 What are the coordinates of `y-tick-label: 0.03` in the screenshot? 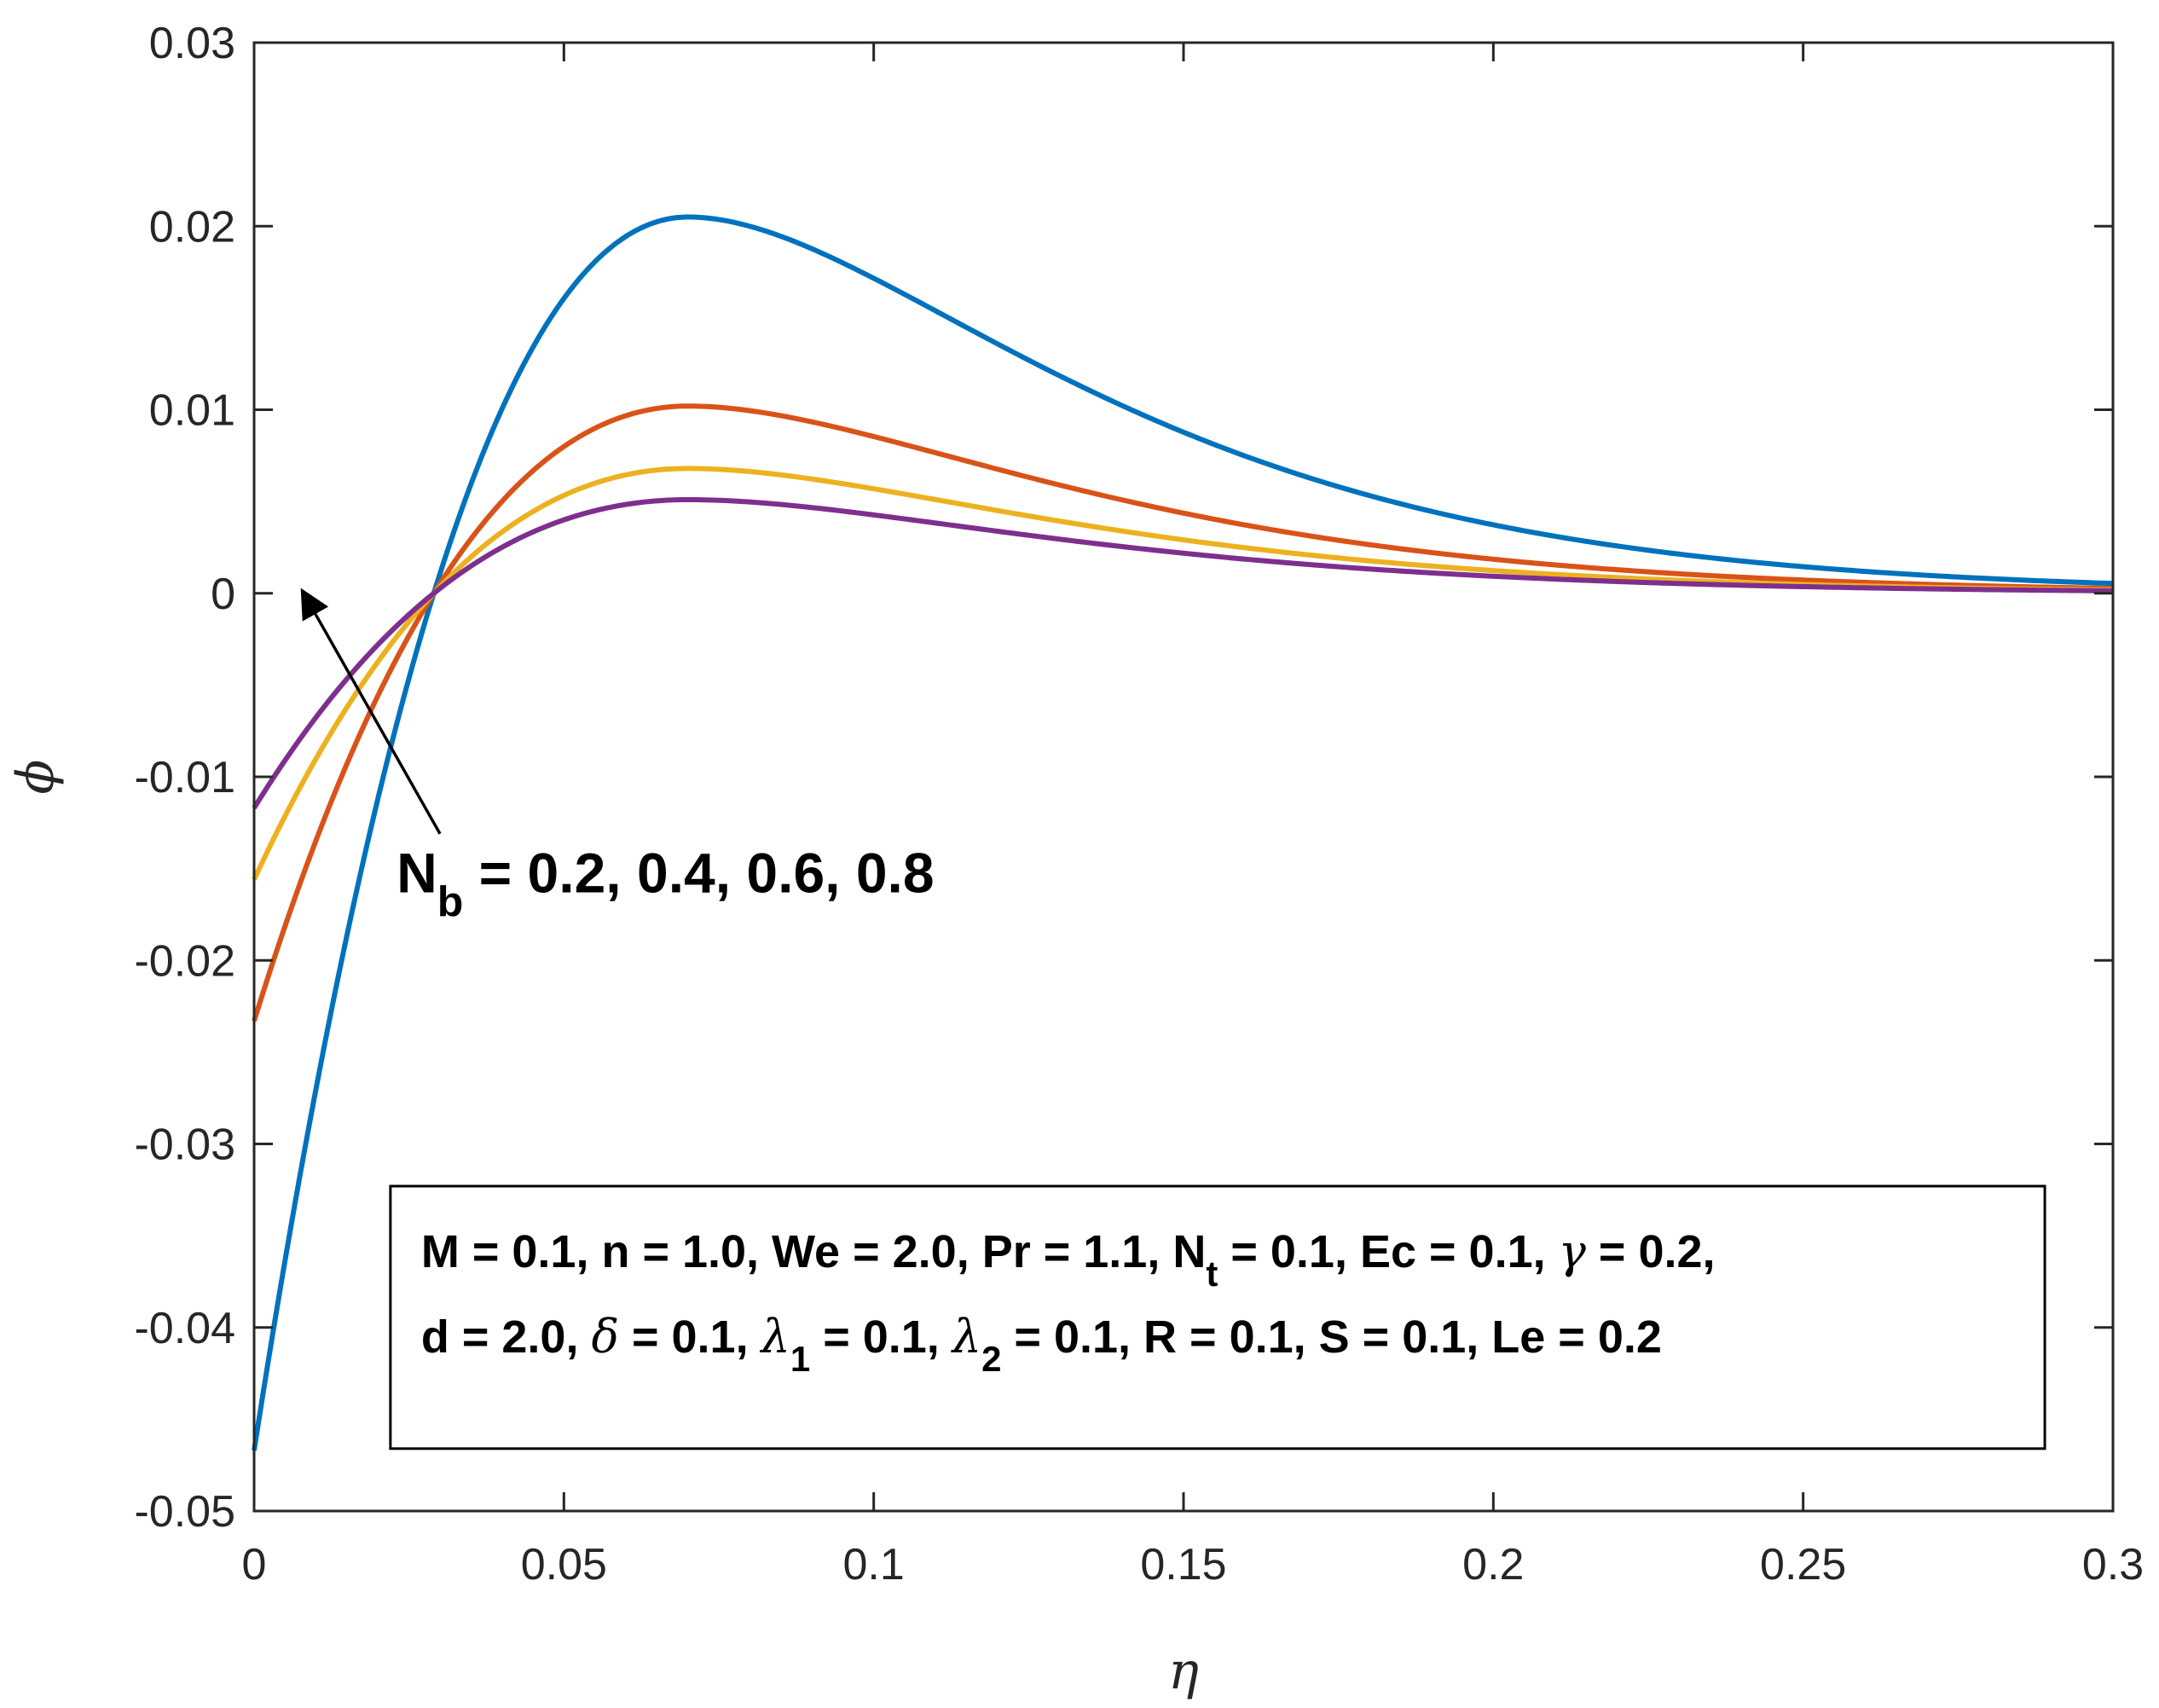 It's located at (192, 43).